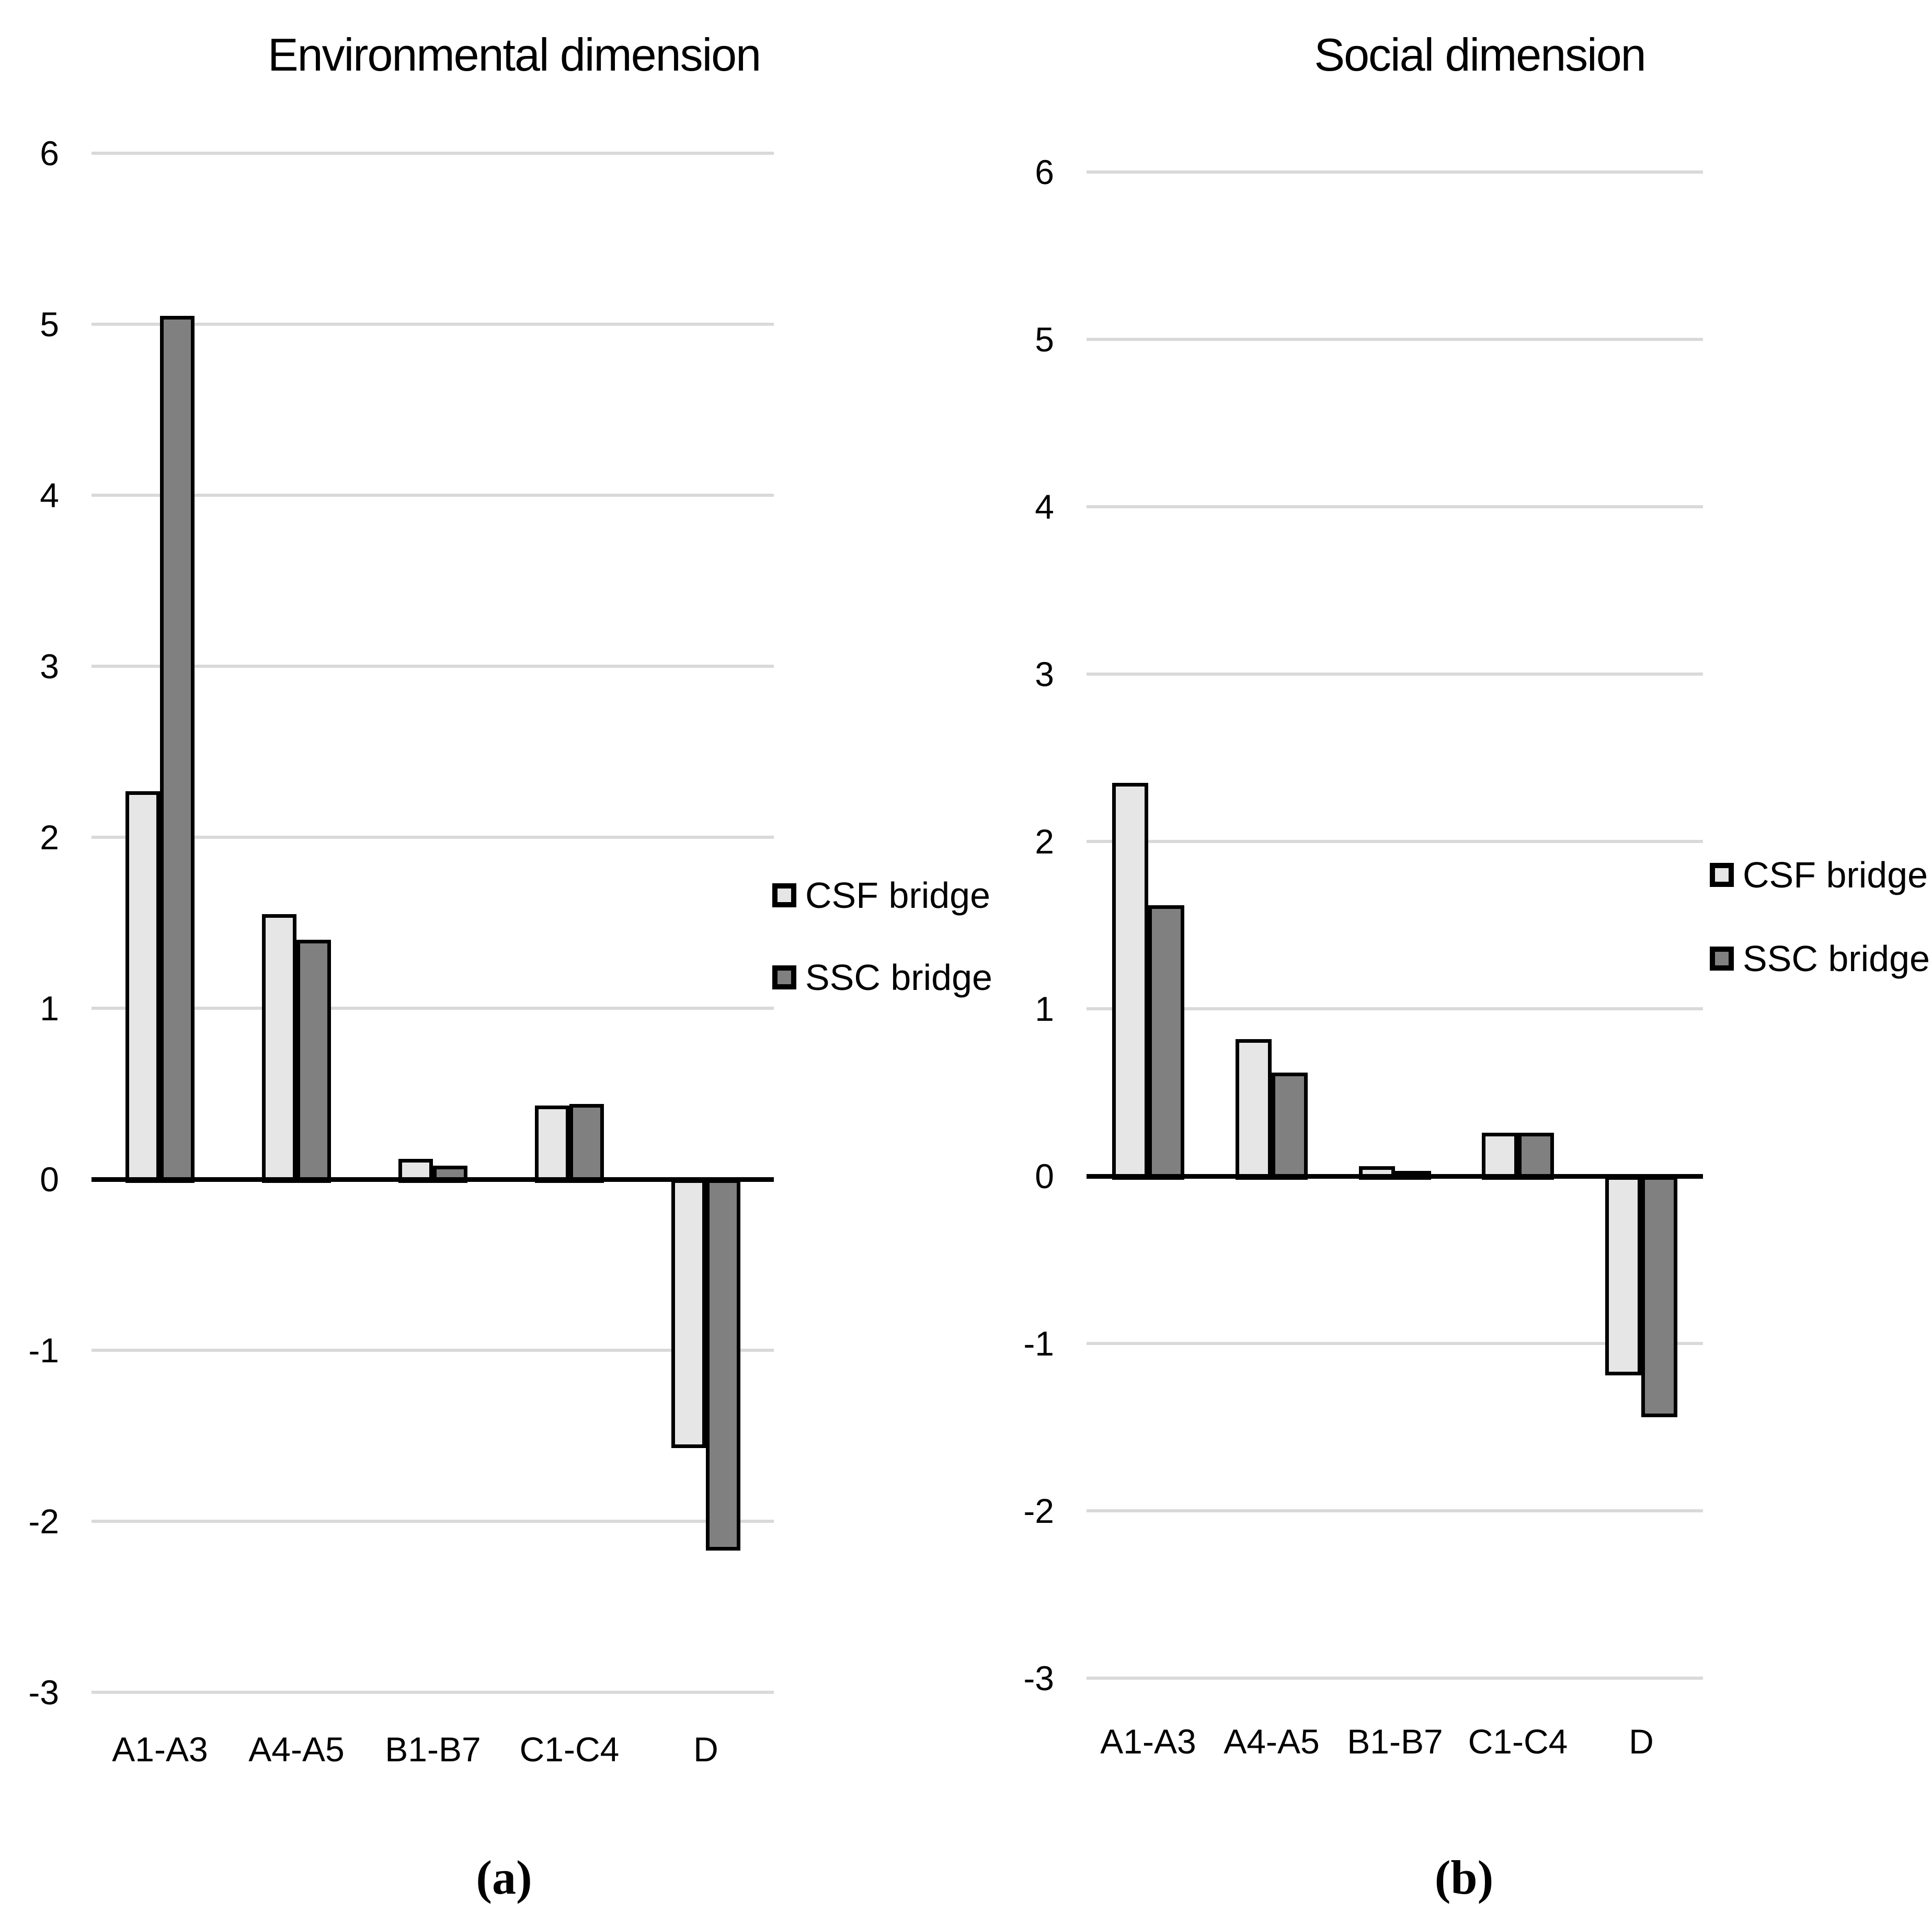 This screenshot has width=1932, height=1925. I want to click on chart-b-title: Social dimension, so click(1480, 55).